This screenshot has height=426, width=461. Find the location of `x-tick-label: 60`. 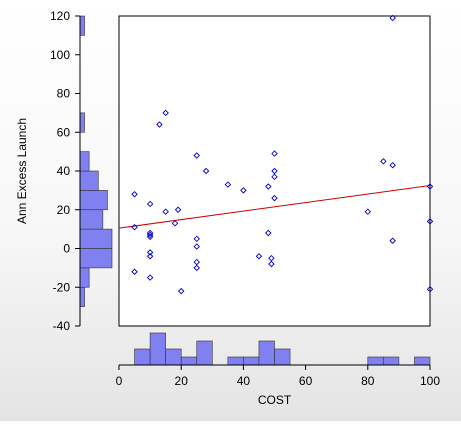

x-tick-label: 60 is located at coordinates (306, 381).